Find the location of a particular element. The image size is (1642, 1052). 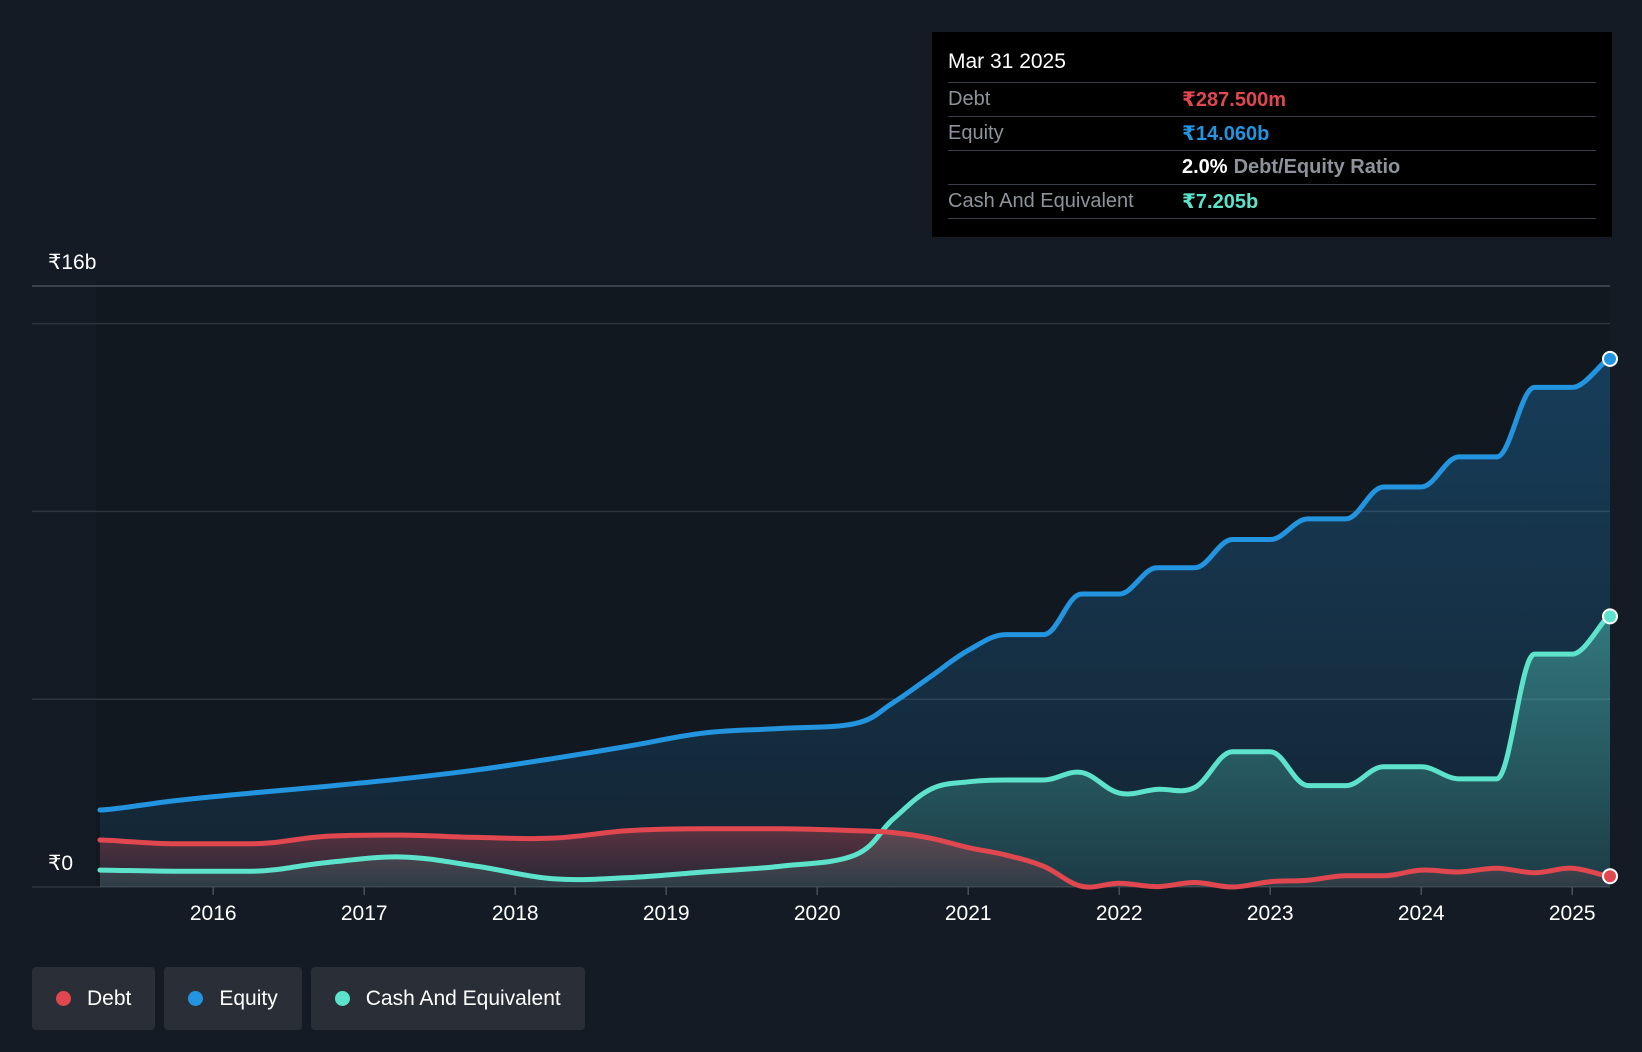

x-axis-ticks: 2016 2017 2018 2019 2020 2021 2022 2023 2024 2025 is located at coordinates (893, 906).